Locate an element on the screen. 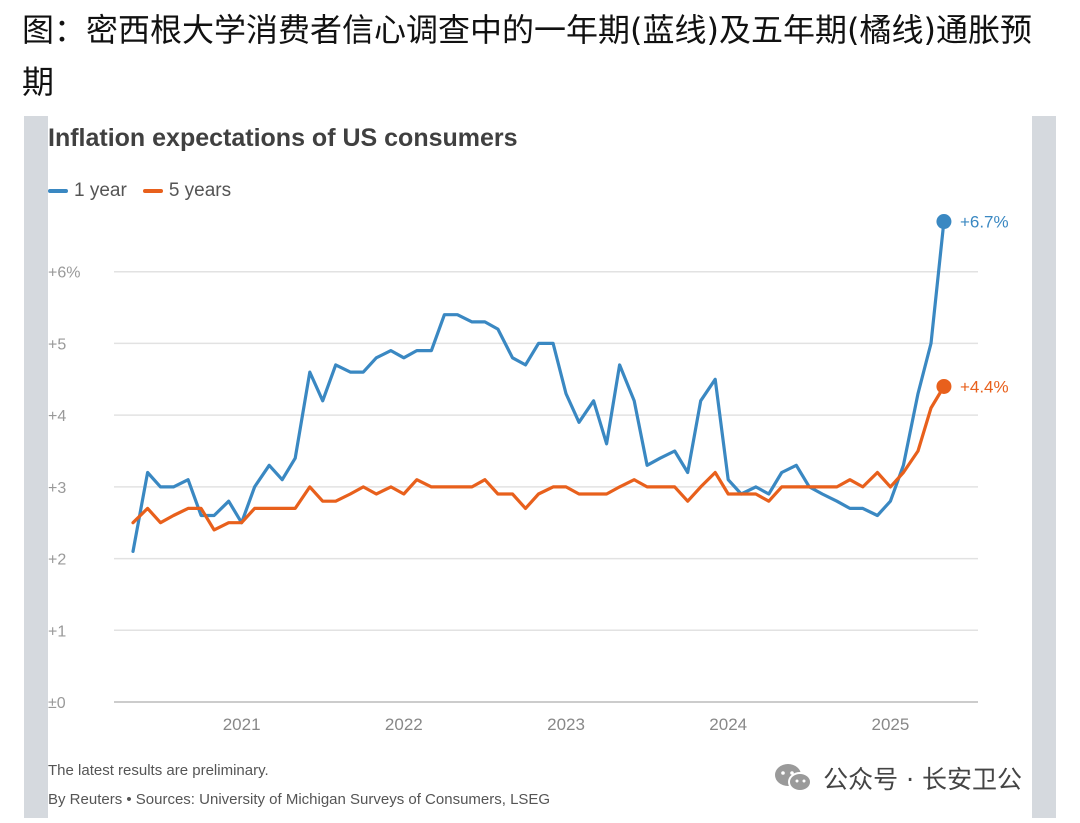  end-label-5-years: +4.4% is located at coordinates (984, 386).